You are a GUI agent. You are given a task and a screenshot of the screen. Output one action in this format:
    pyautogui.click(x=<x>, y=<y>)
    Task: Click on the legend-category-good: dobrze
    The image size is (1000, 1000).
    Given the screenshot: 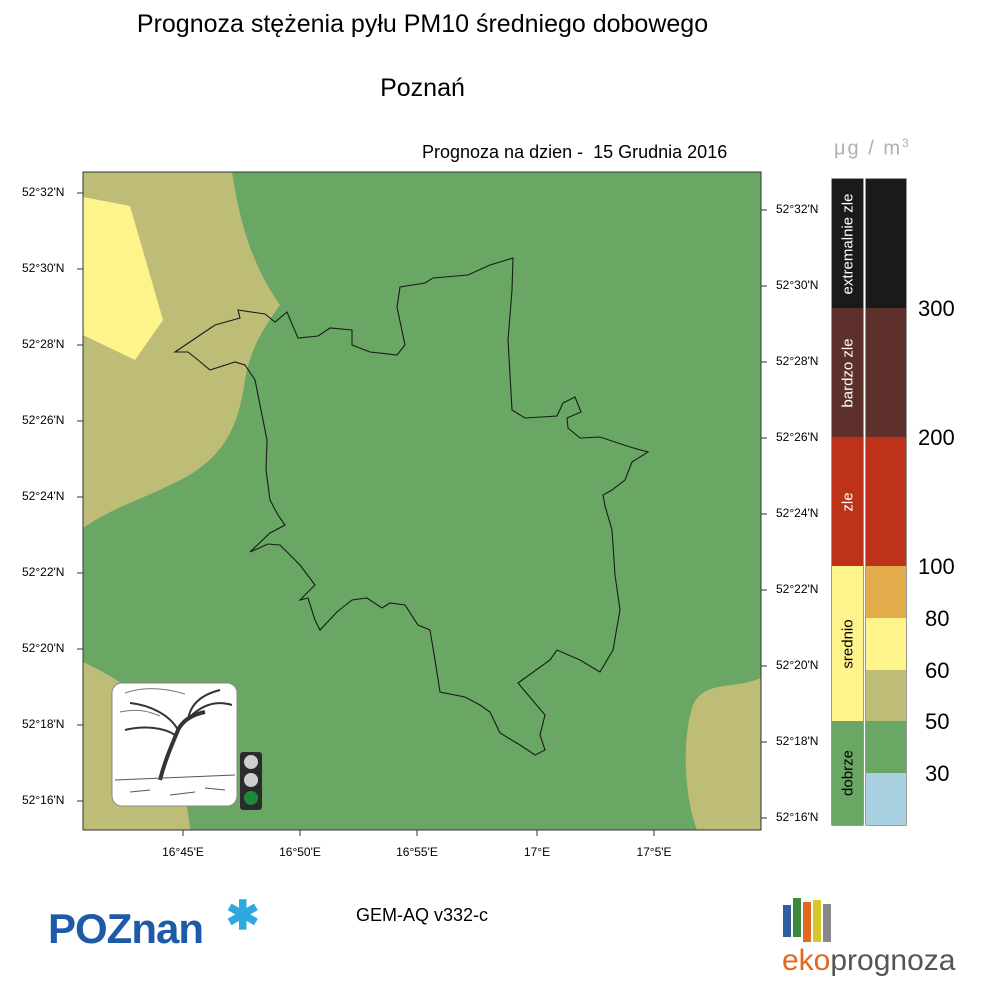 What is the action you would take?
    pyautogui.click(x=847, y=773)
    